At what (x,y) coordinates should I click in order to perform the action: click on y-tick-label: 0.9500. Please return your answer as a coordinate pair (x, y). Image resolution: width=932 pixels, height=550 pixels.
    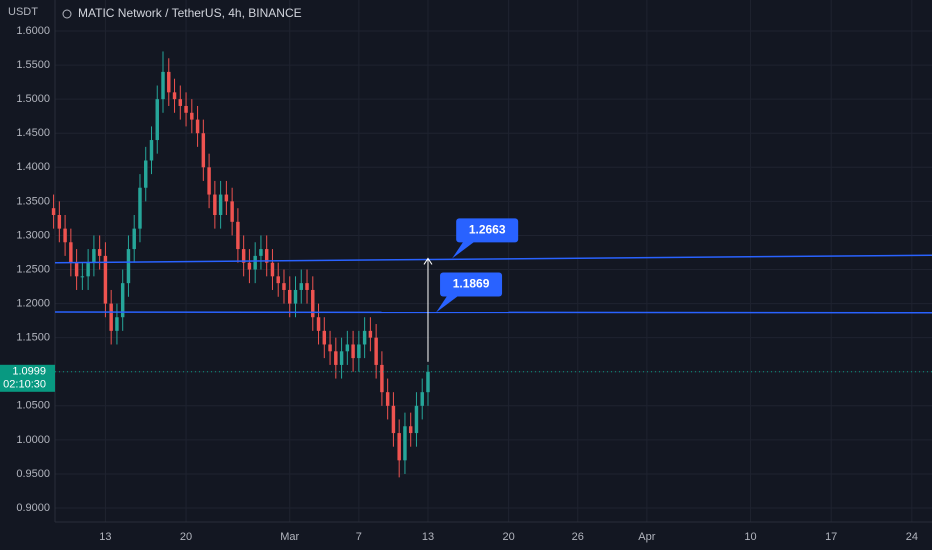
    Looking at the image, I should click on (33, 474).